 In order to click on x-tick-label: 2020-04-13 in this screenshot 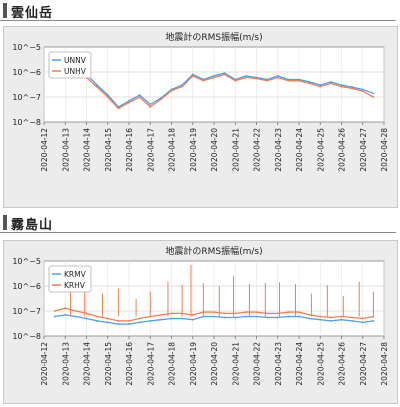, I will do `click(65, 150)`.